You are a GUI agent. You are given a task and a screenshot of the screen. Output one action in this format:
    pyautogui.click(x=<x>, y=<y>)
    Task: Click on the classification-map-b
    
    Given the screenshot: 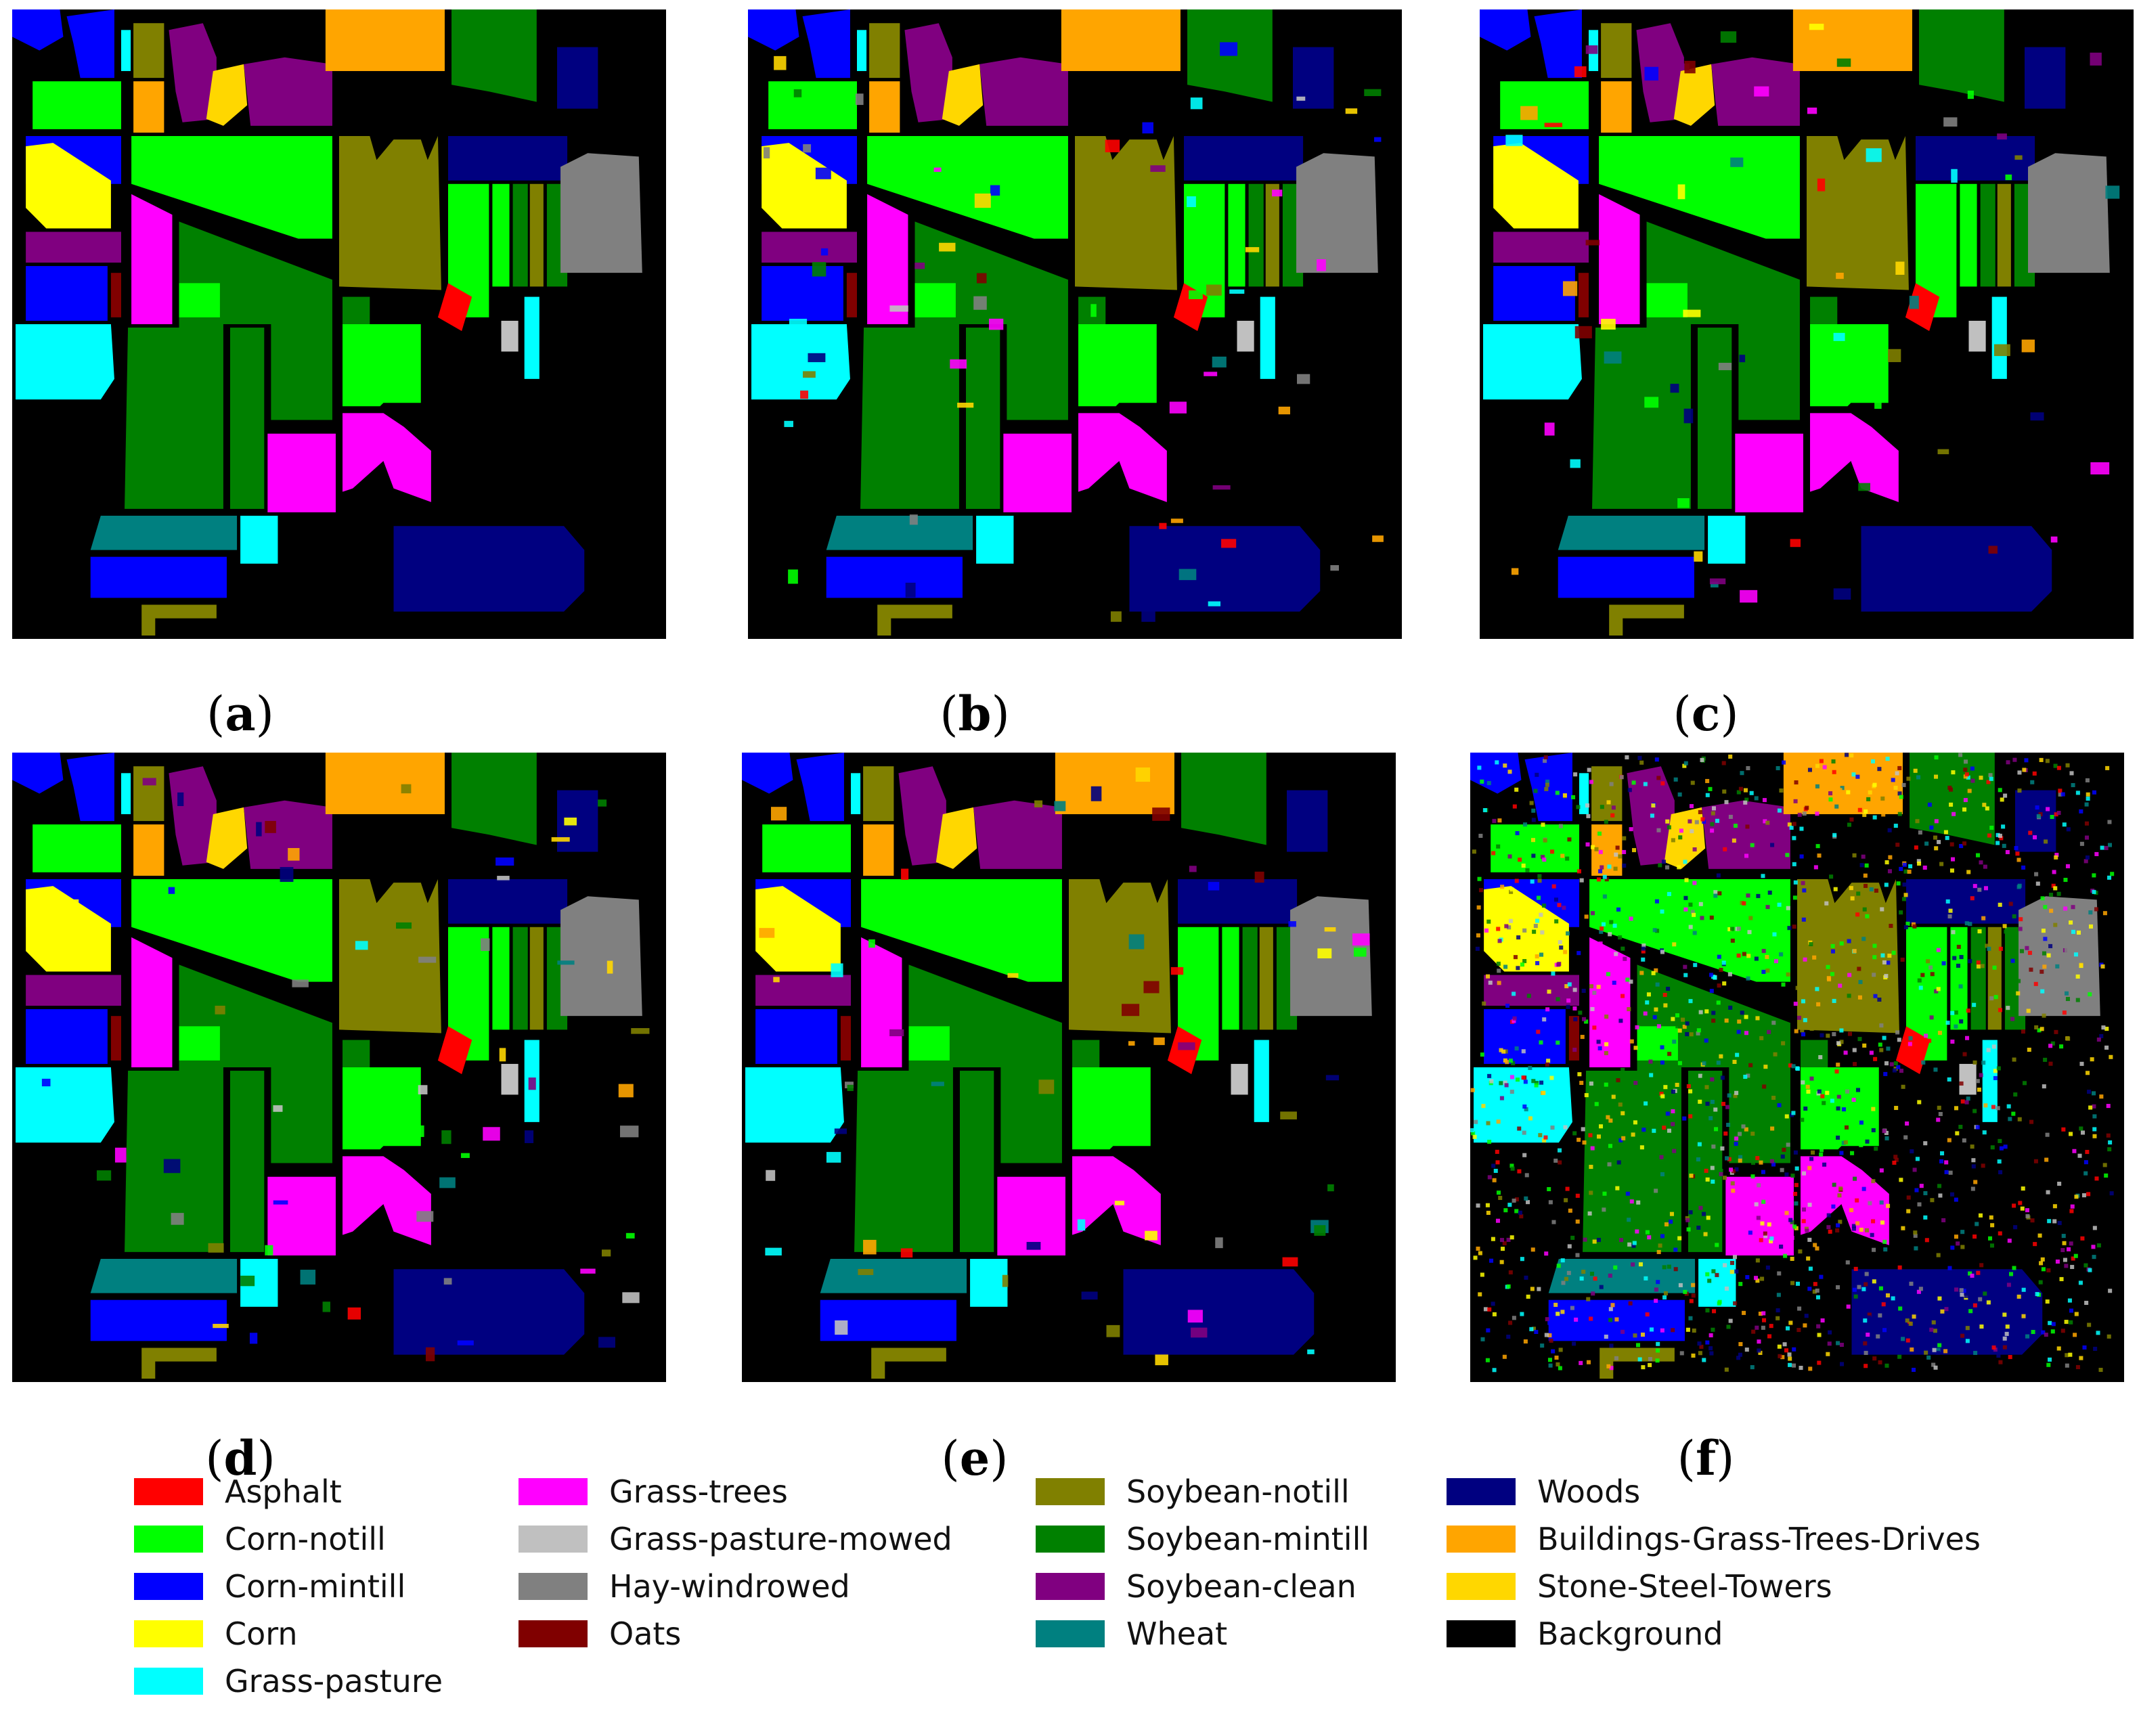 What is the action you would take?
    pyautogui.click(x=1075, y=324)
    